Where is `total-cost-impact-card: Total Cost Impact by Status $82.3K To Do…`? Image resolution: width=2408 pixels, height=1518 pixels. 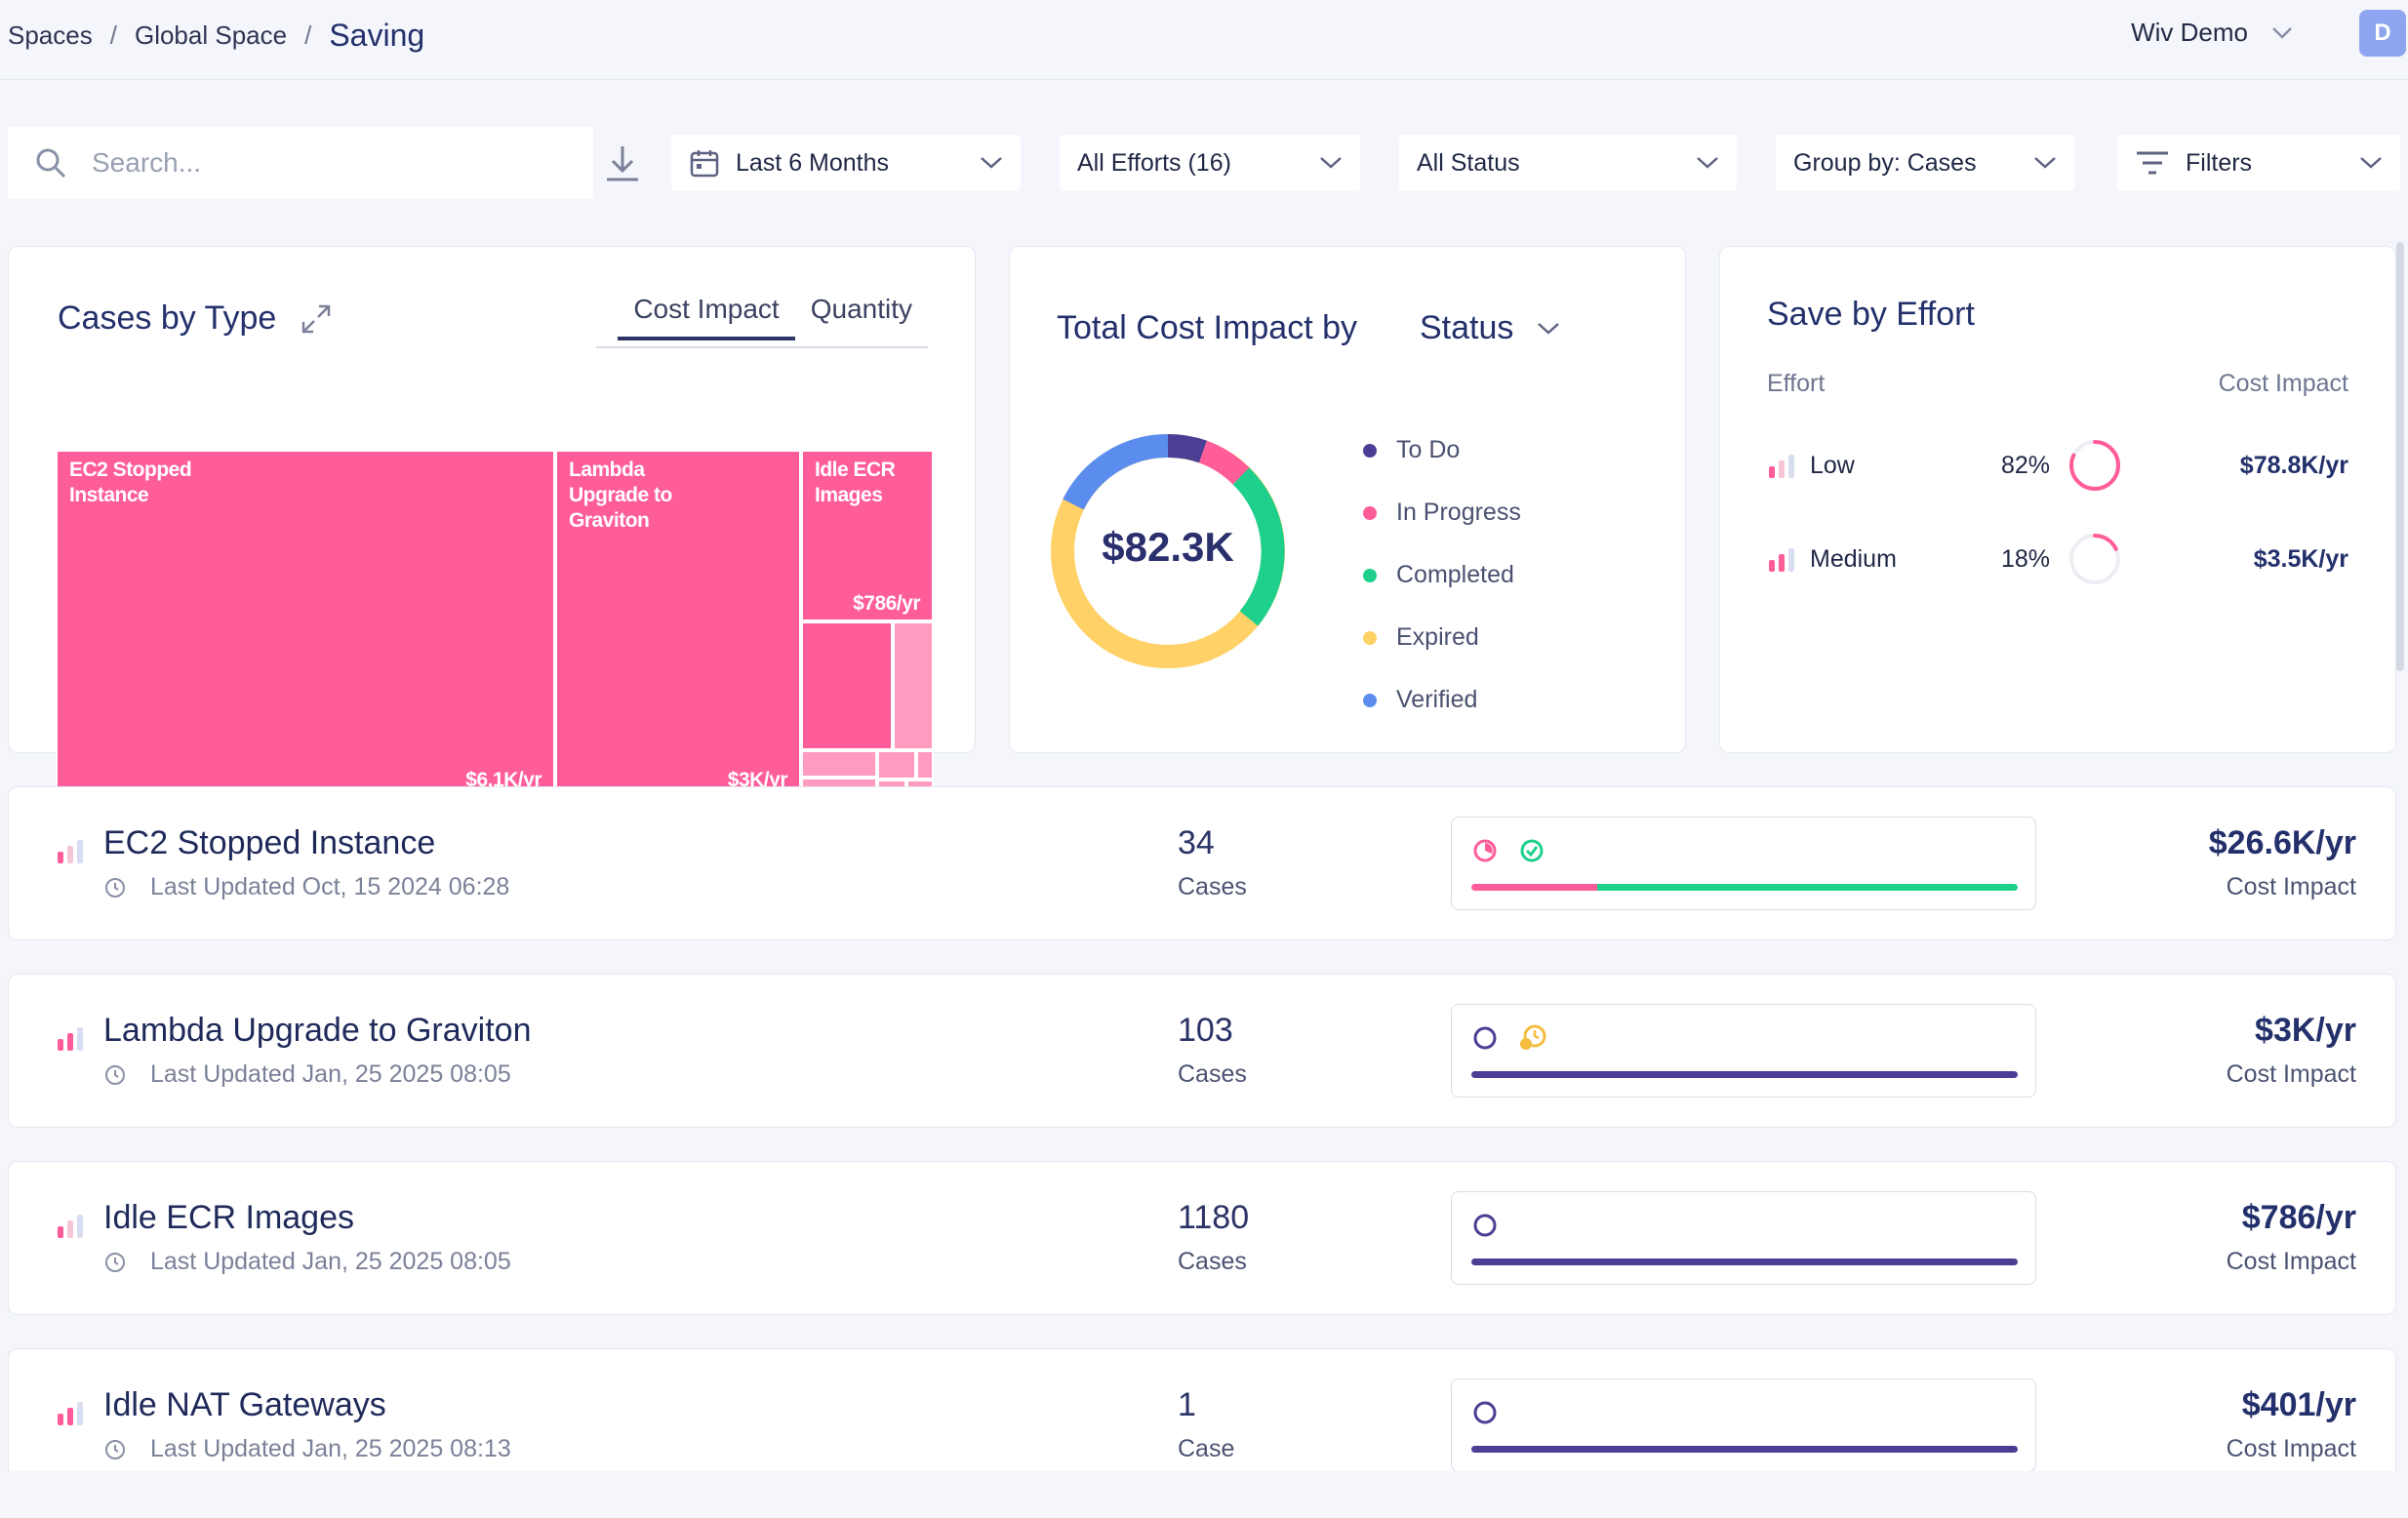 total-cost-impact-card: Total Cost Impact by Status $82.3K To Do… is located at coordinates (1347, 499).